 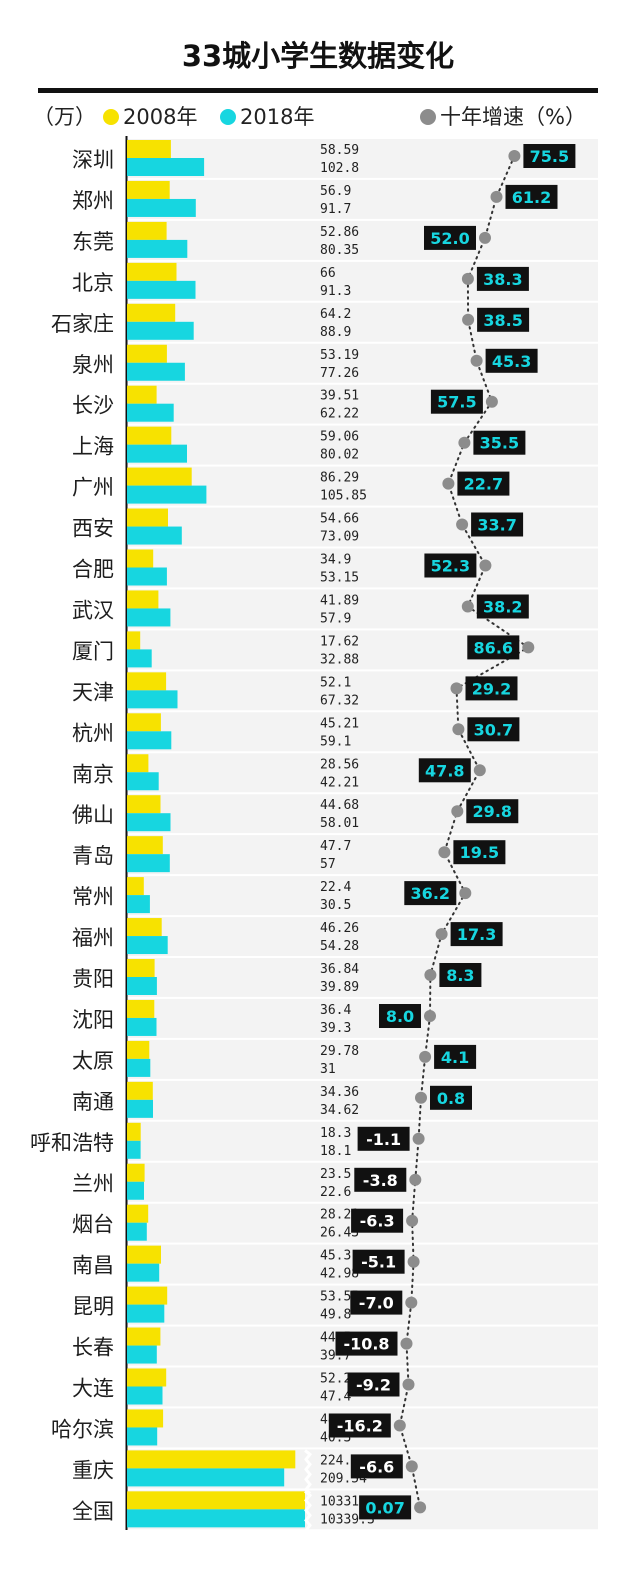 I want to click on growth-marker: 52.0, so click(x=457, y=237).